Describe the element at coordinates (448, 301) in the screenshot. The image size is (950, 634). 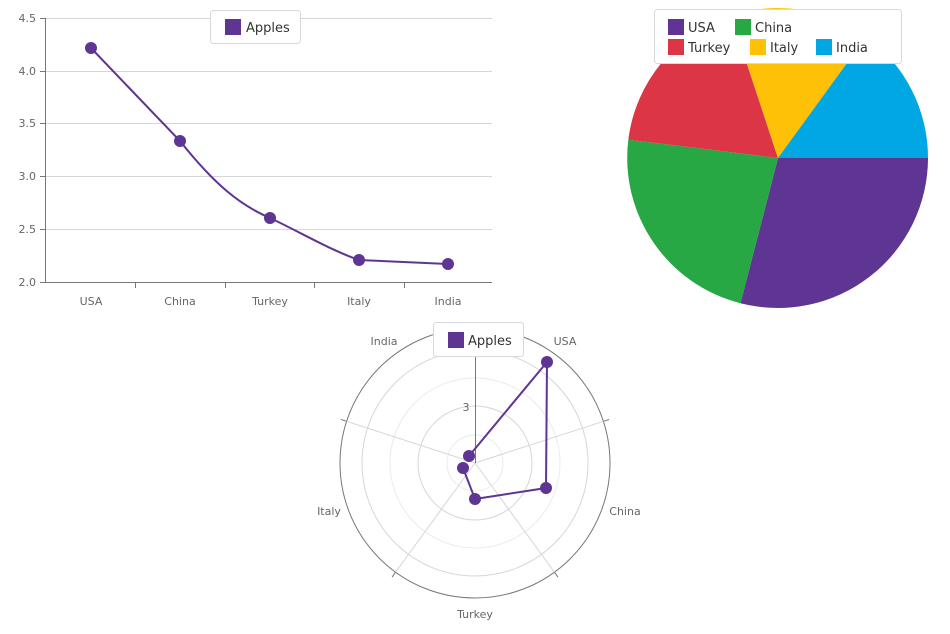
I see `x-tick-label: India` at that location.